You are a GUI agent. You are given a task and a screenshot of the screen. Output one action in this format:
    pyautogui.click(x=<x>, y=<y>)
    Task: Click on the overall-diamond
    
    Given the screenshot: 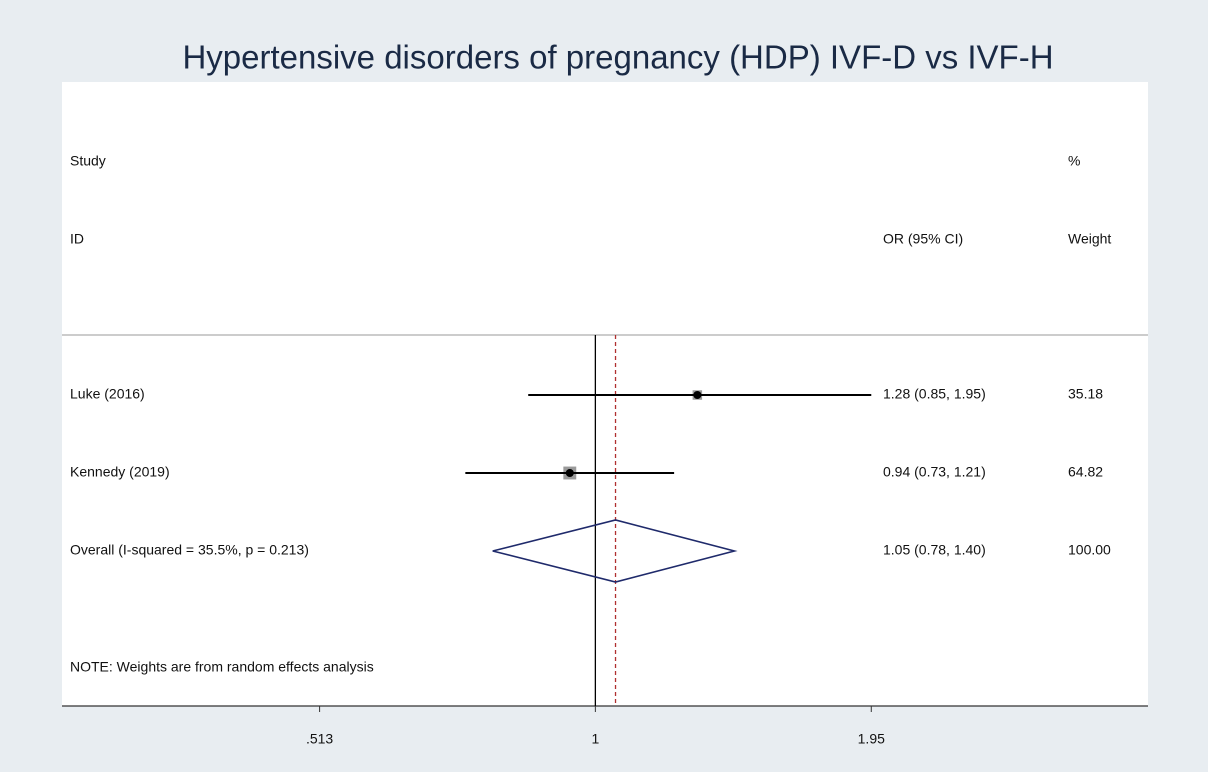 What is the action you would take?
    pyautogui.click(x=615, y=551)
    